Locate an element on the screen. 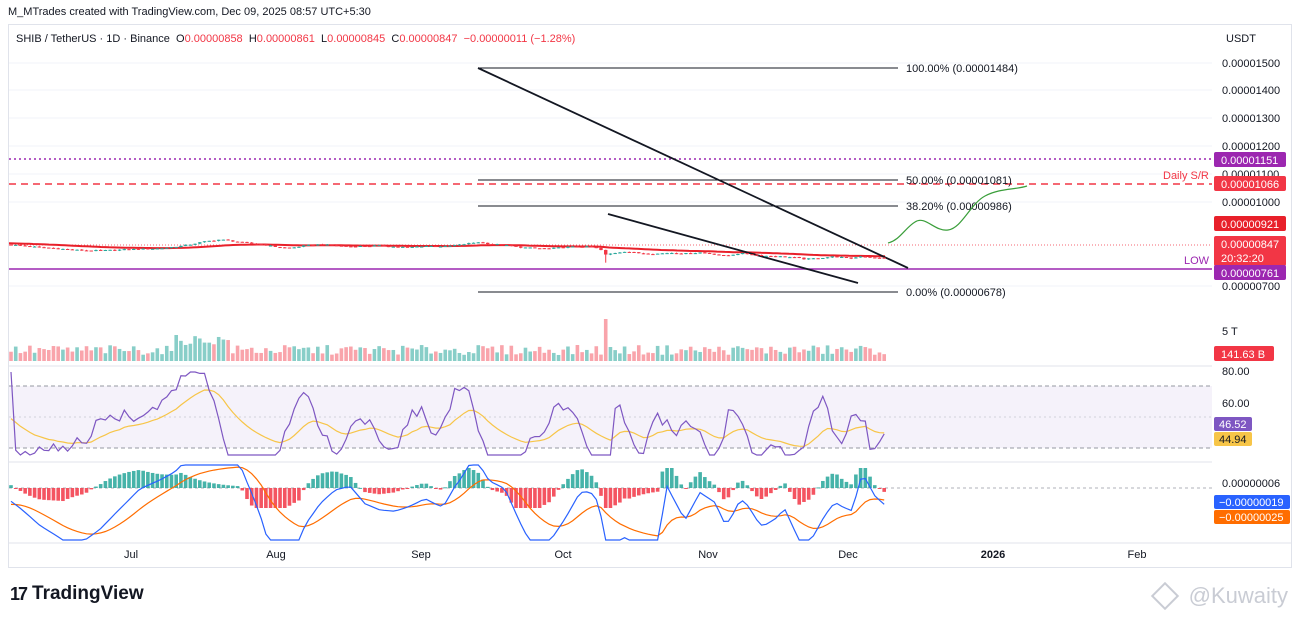 The image size is (1300, 621). macd-hist-label: 0.00000006 is located at coordinates (1251, 484).